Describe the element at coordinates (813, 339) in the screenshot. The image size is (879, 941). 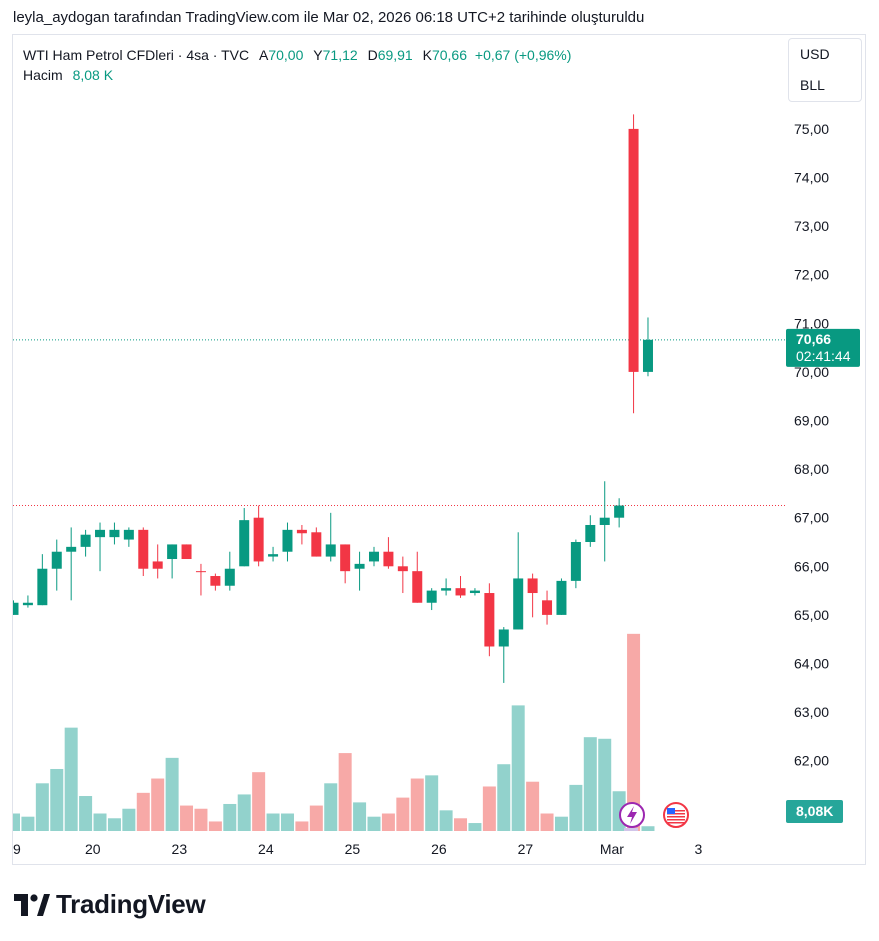
I see `last-price-value: 70,66` at that location.